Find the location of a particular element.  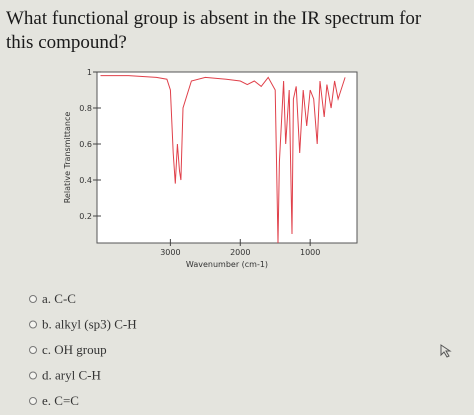

question-line: this compound? is located at coordinates (66, 42).